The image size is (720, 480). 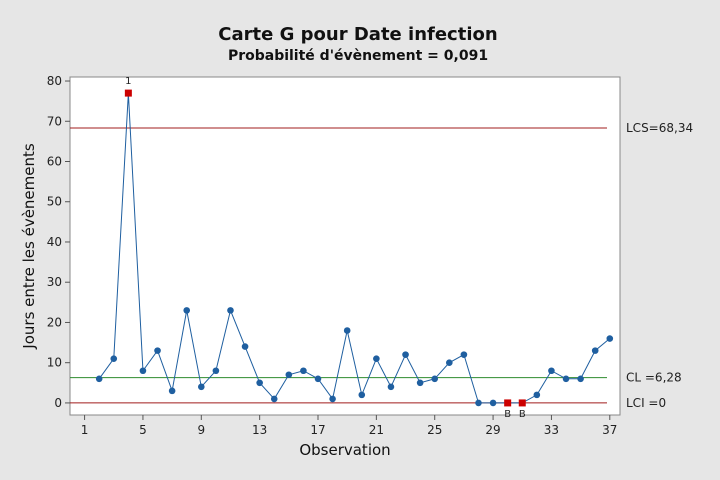 I want to click on control-limit-label: CL =6,28, so click(x=654, y=378).